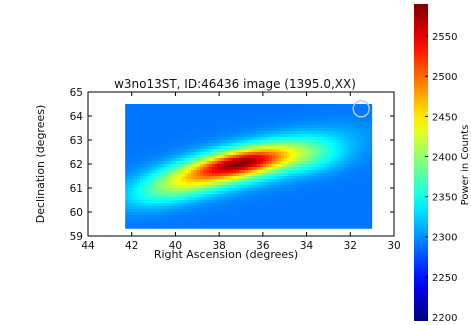 The width and height of the screenshot is (471, 325). I want to click on colorbar-tick-label: 2500, so click(444, 77).